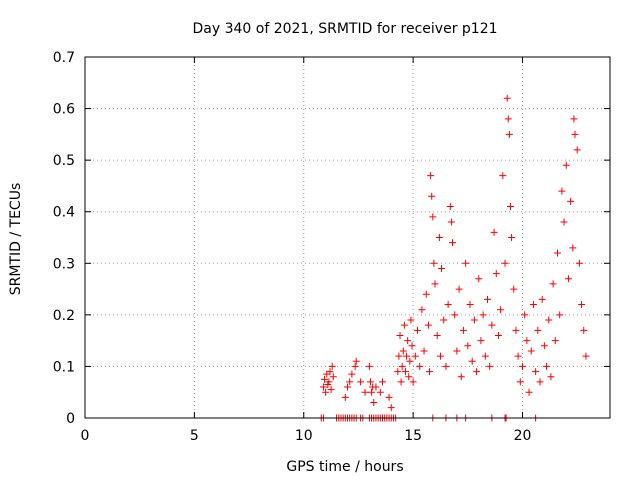 The width and height of the screenshot is (640, 480). Describe the element at coordinates (64, 367) in the screenshot. I see `y-tick-label: 0.1` at that location.